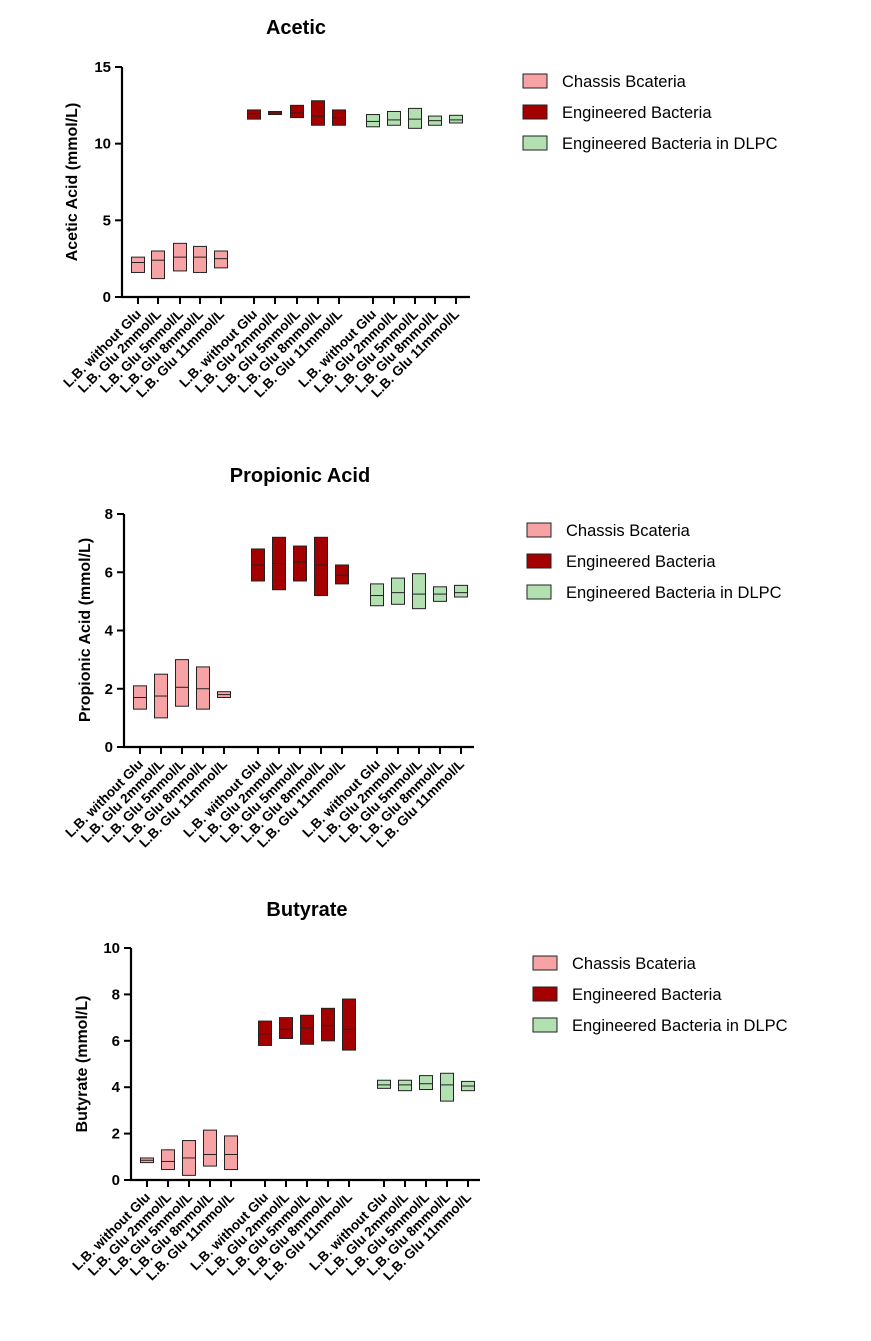 The image size is (871, 1341). I want to click on y-axis-label: Butyrate (mmol/L), so click(82, 1064).